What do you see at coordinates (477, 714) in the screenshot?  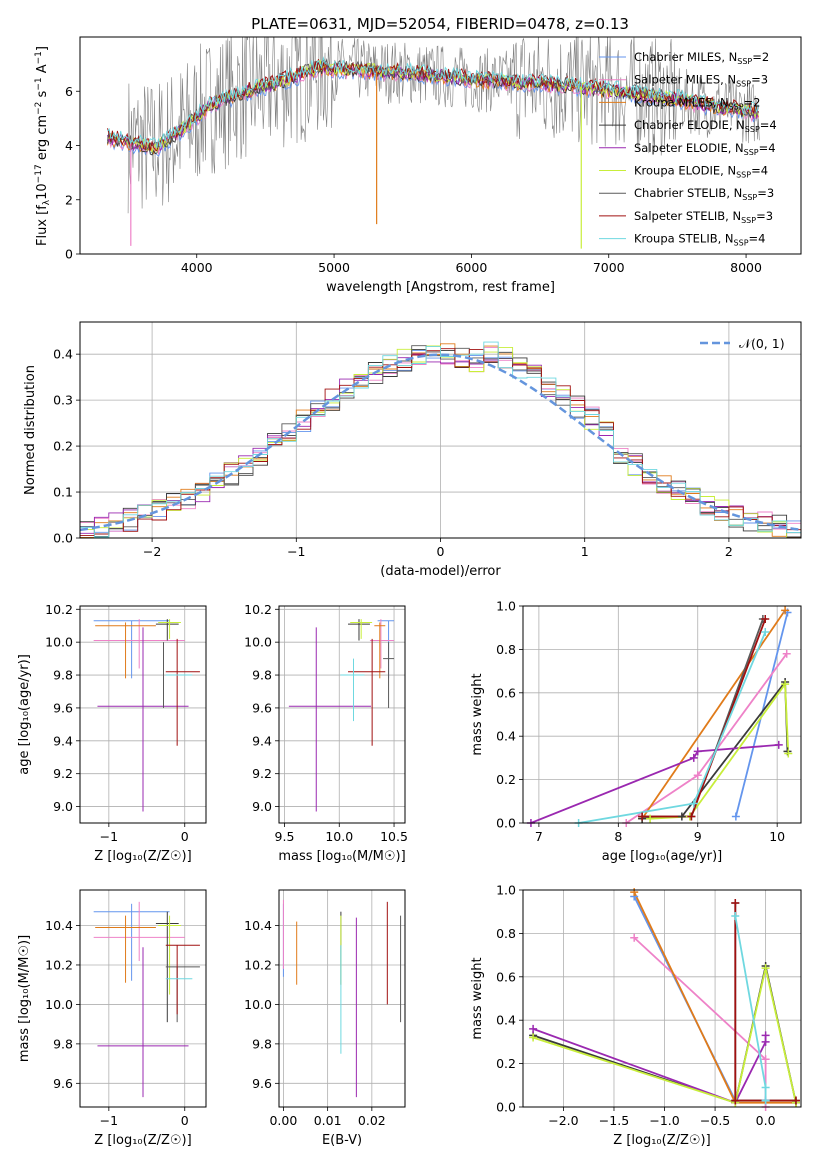 I see `weight_vs_age-ylabel: mass weight` at bounding box center [477, 714].